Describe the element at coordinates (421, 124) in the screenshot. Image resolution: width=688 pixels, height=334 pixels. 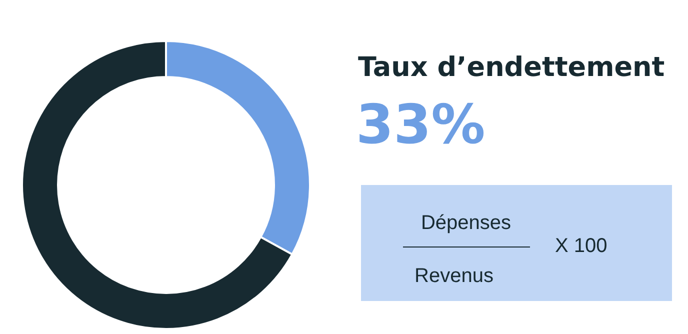
I see `text: 33%` at that location.